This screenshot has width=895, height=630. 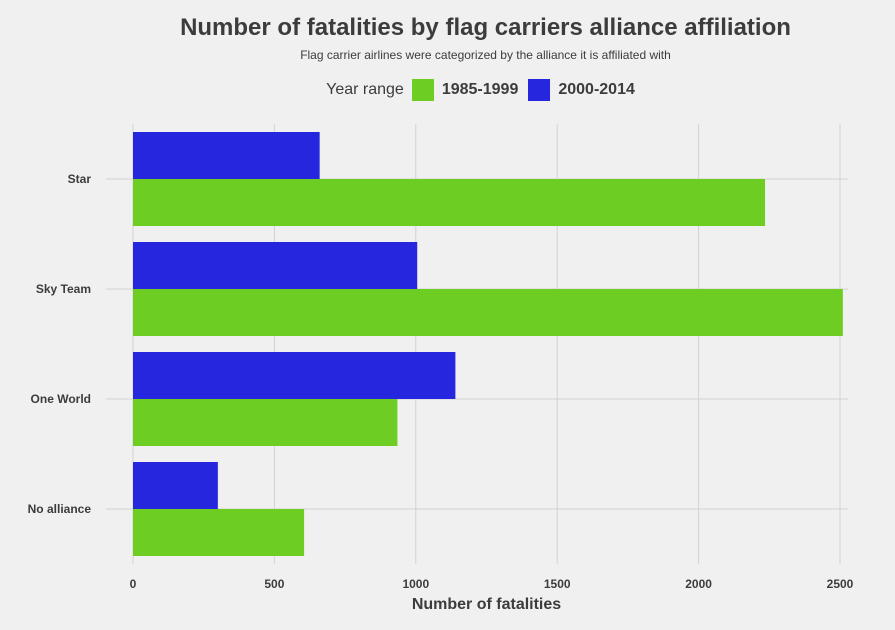 What do you see at coordinates (265, 422) in the screenshot?
I see `bar-1985-1999-one-world` at bounding box center [265, 422].